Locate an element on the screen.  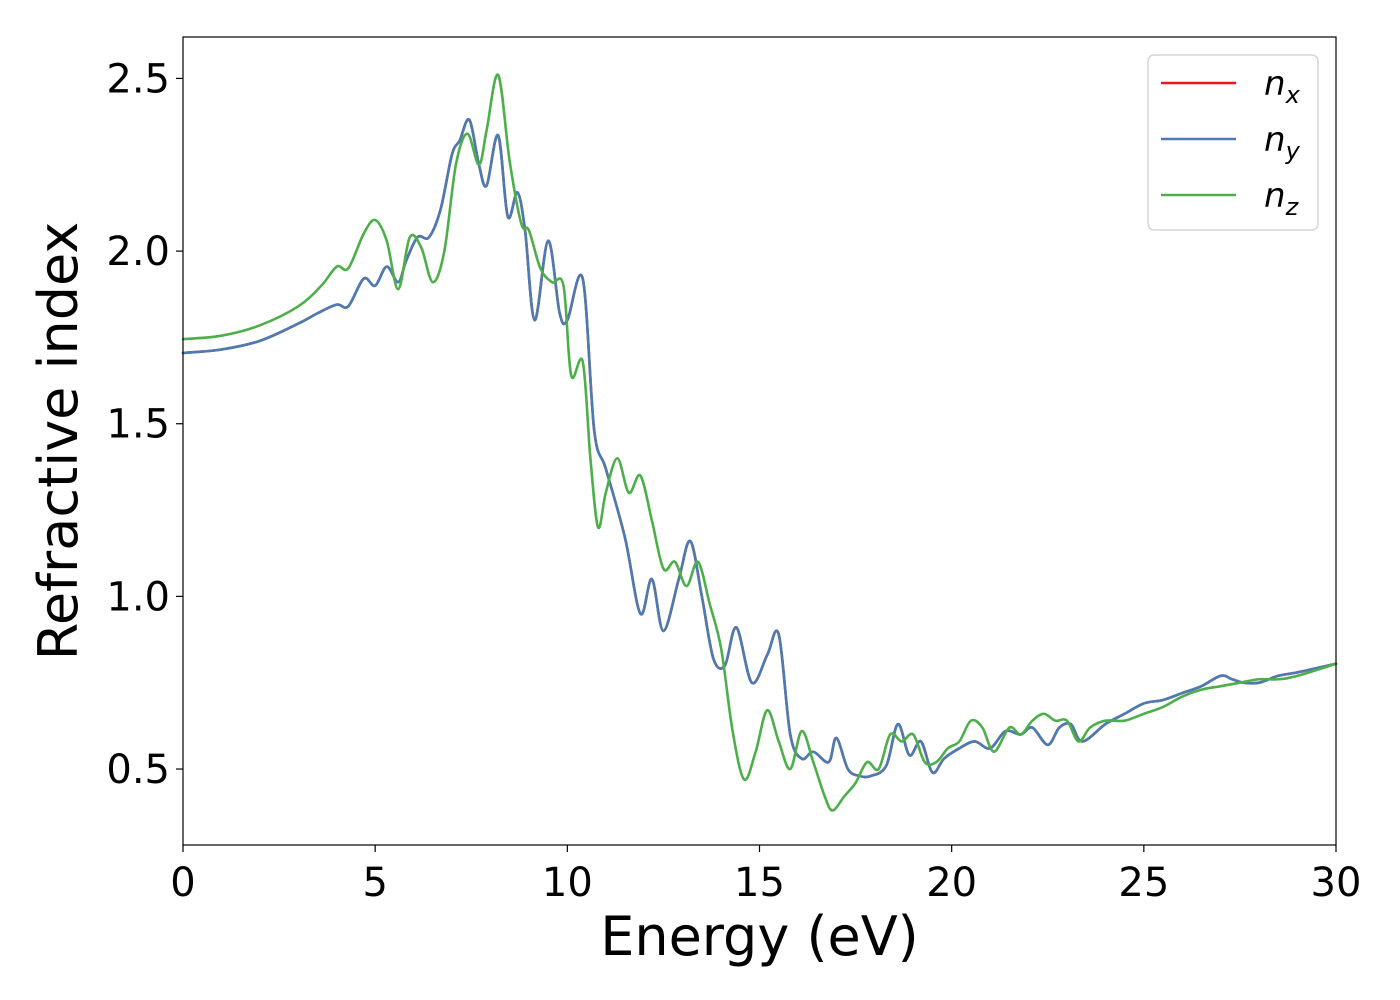
y-axis-title: Refractive index is located at coordinates (58, 441).